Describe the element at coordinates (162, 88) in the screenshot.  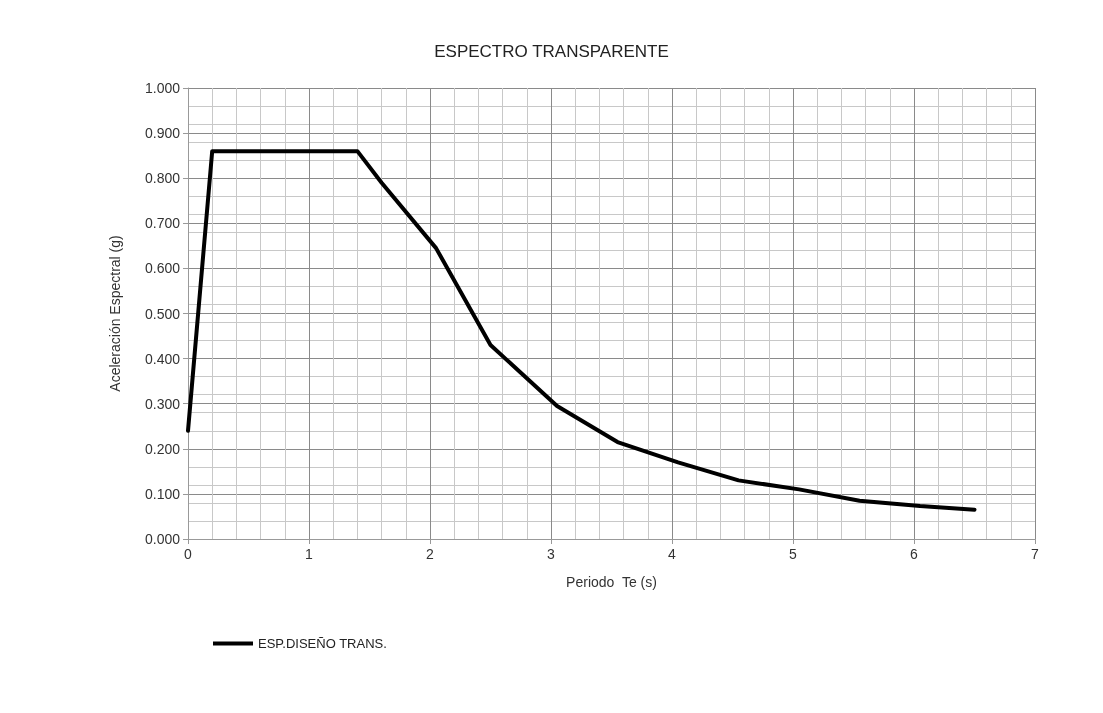
I see `y-tick-label: 1.000` at that location.